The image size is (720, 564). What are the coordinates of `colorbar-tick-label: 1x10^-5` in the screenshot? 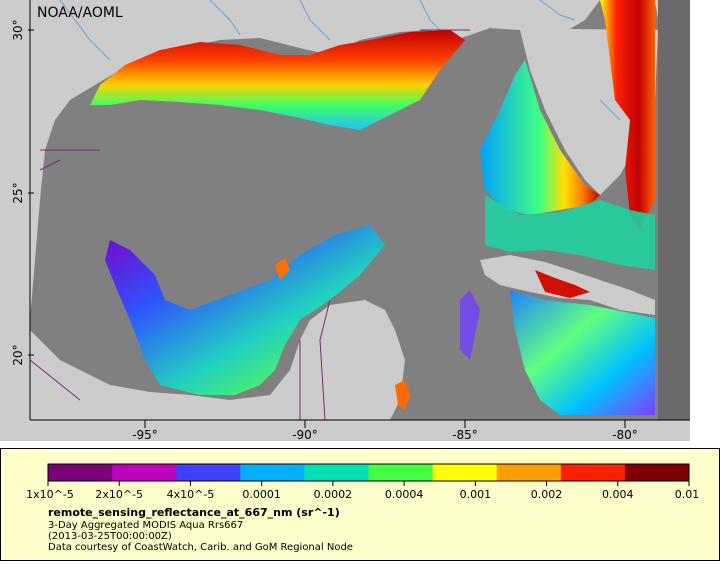 It's located at (50, 494).